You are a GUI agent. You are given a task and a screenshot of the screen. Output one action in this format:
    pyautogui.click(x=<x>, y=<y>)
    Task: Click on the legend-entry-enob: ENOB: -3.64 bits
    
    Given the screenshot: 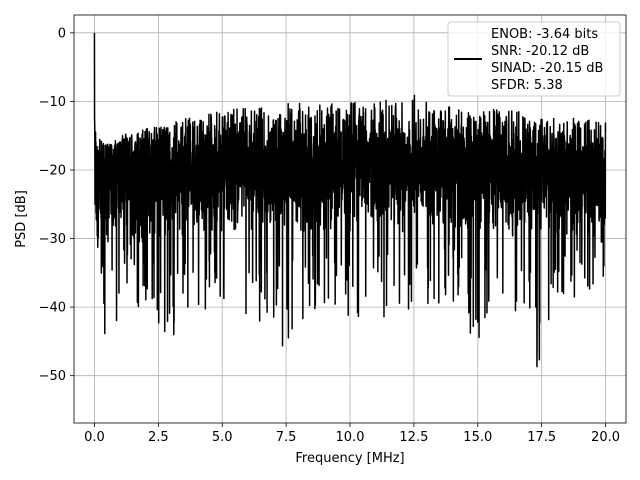 What is the action you would take?
    pyautogui.click(x=544, y=34)
    